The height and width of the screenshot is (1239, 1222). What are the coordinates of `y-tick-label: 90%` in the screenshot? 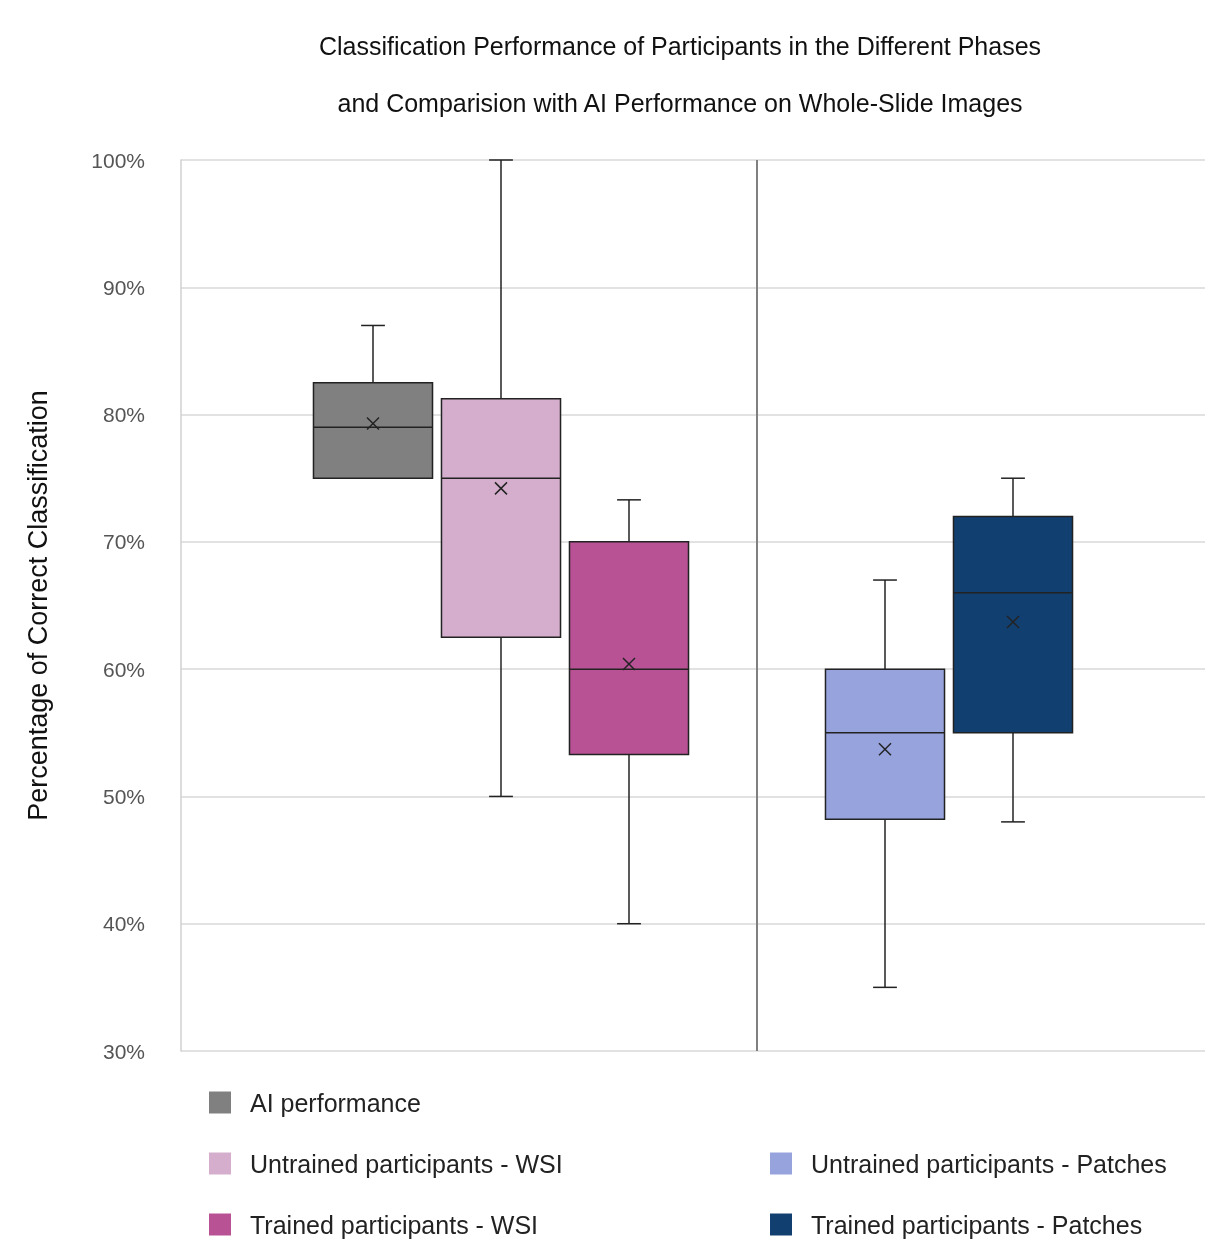 It's located at (123, 287).